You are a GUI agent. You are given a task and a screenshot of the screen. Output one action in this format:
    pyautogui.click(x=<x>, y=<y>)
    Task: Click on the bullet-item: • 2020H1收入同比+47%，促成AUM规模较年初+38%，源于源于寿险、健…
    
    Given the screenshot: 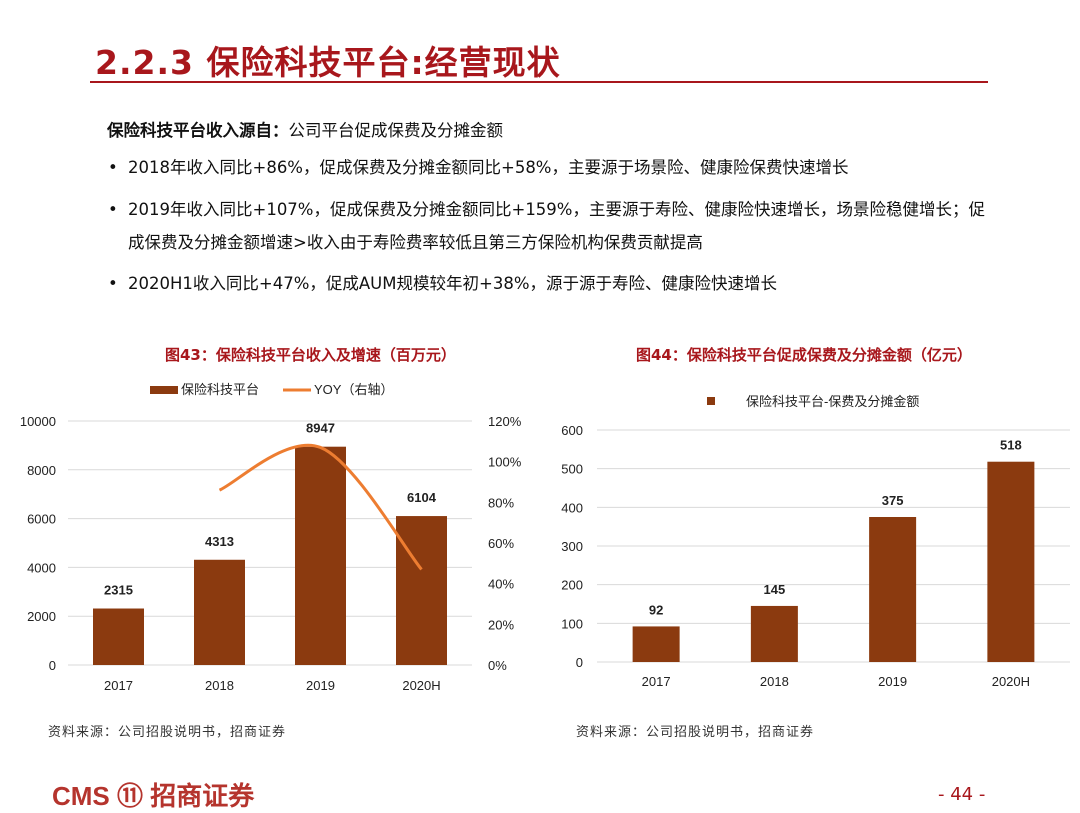 What is the action you would take?
    pyautogui.click(x=553, y=283)
    